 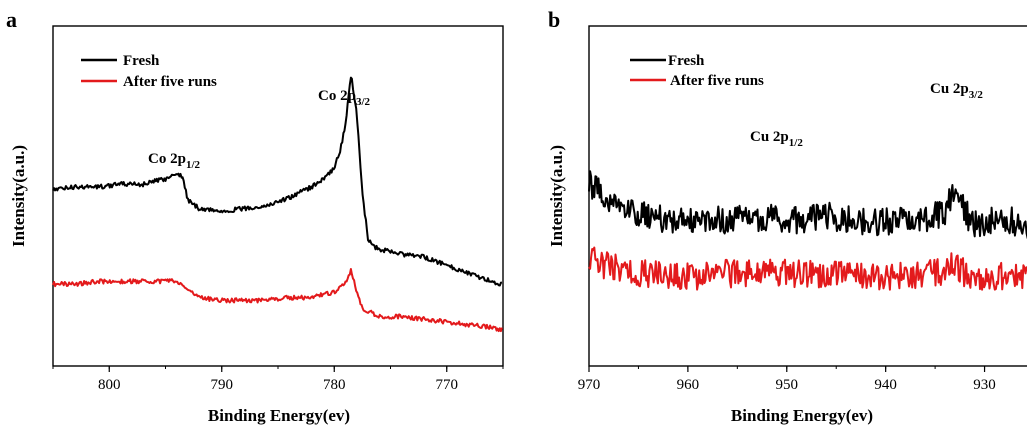 What do you see at coordinates (141, 61) in the screenshot?
I see `panel-a-legend-fresh: Fresh` at bounding box center [141, 61].